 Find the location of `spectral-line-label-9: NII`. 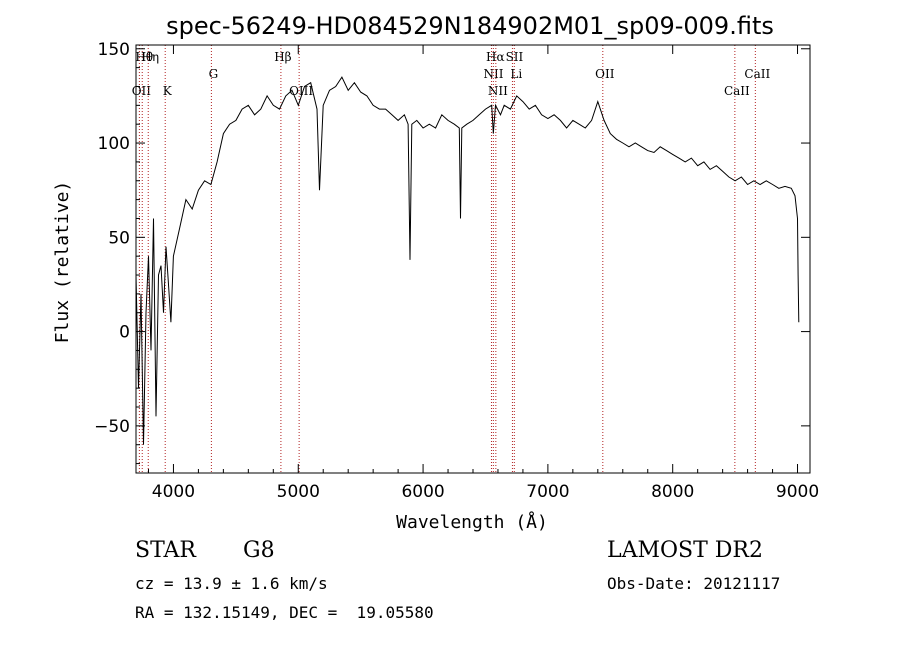

spectral-line-label-9: NII is located at coordinates (498, 91).